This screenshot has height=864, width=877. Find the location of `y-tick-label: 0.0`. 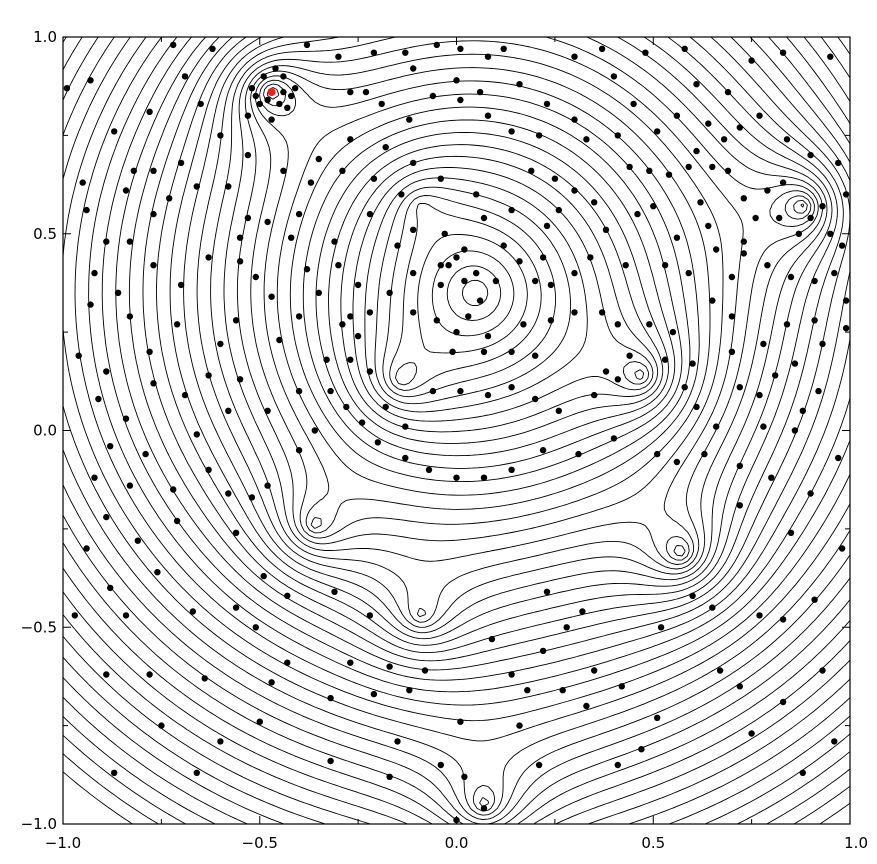

y-tick-label: 0.0 is located at coordinates (45, 431).